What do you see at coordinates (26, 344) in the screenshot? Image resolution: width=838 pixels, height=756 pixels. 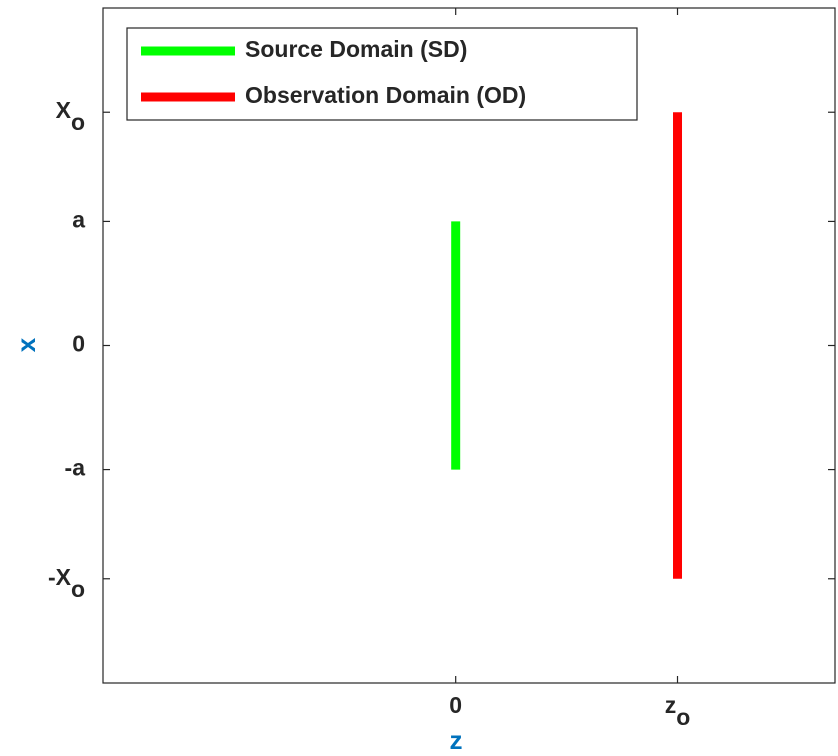 I see `y-axis-label: x` at bounding box center [26, 344].